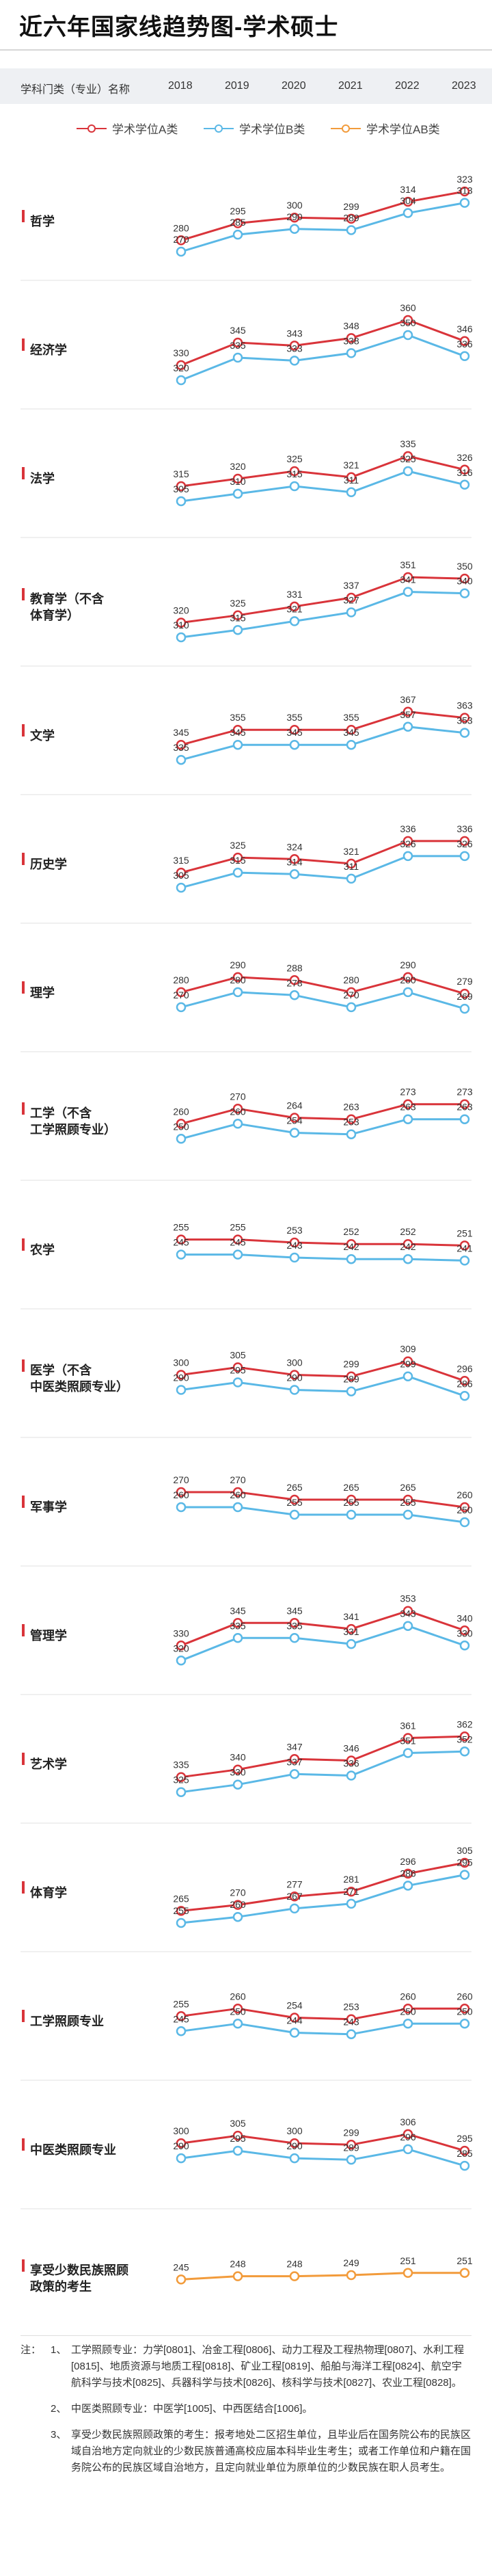 The width and height of the screenshot is (492, 2576). Describe the element at coordinates (464, 981) in the screenshot. I see `data-label-a-6-5: 279` at that location.